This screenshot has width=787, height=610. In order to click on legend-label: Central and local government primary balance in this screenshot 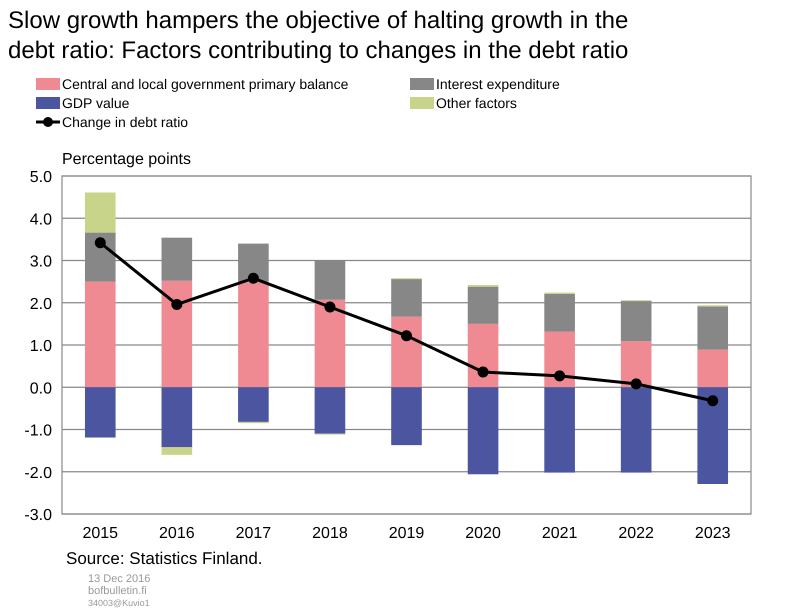, I will do `click(205, 84)`.